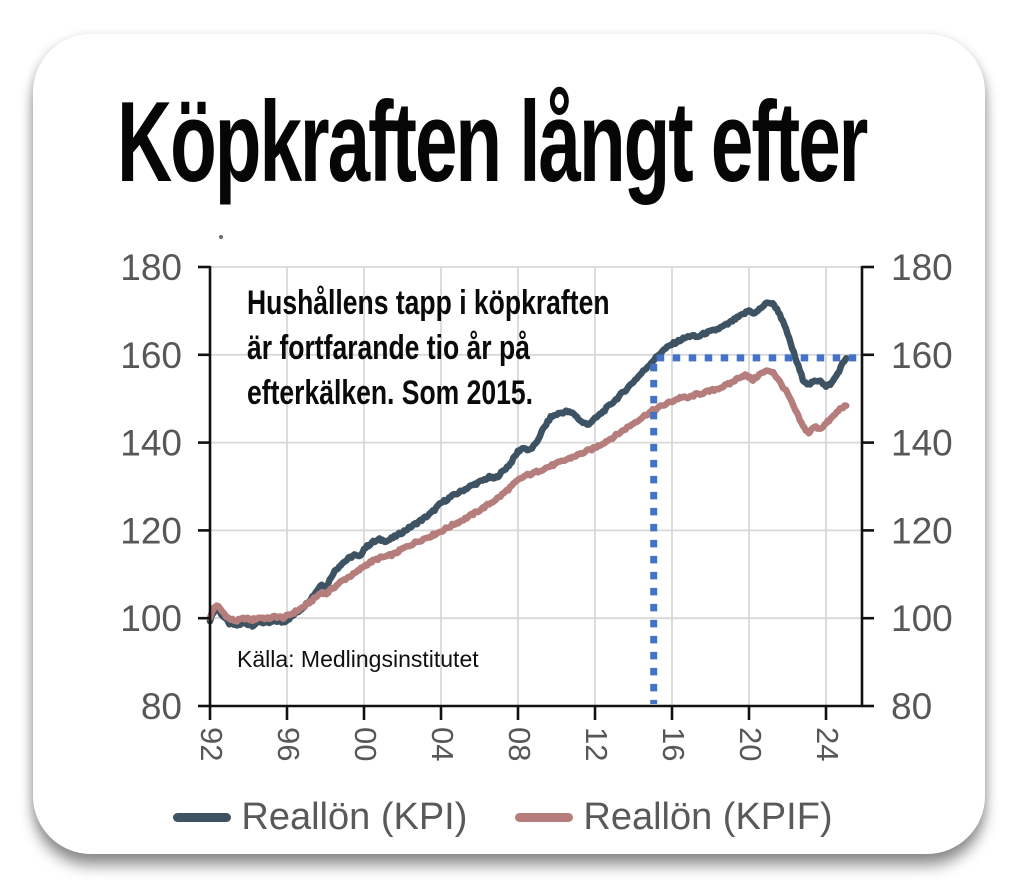  What do you see at coordinates (922, 618) in the screenshot?
I see `y-axis-label-right: 100` at bounding box center [922, 618].